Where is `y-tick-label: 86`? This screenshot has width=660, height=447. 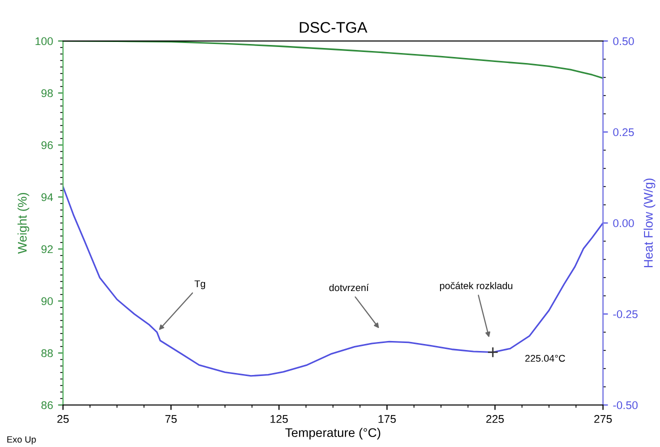 y-tick-label: 86 is located at coordinates (47, 405).